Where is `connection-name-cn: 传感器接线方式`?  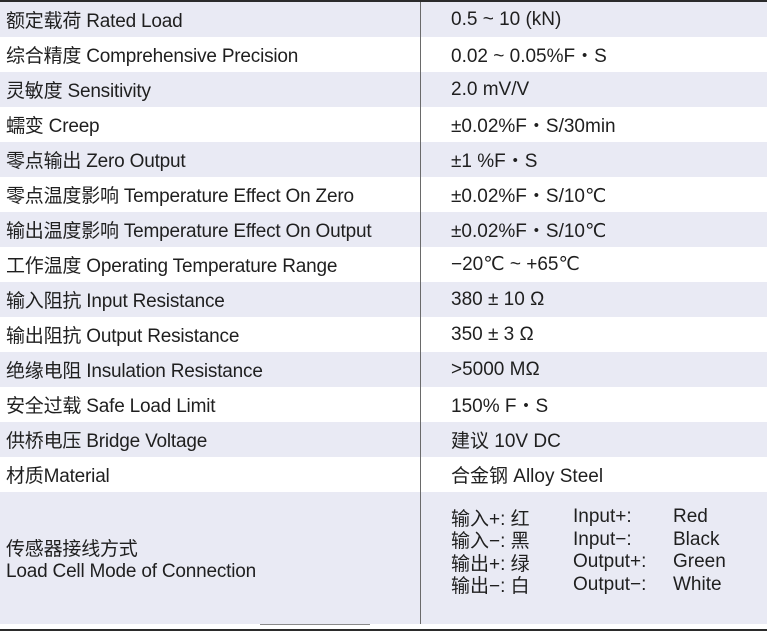 connection-name-cn: 传感器接线方式 is located at coordinates (72, 549).